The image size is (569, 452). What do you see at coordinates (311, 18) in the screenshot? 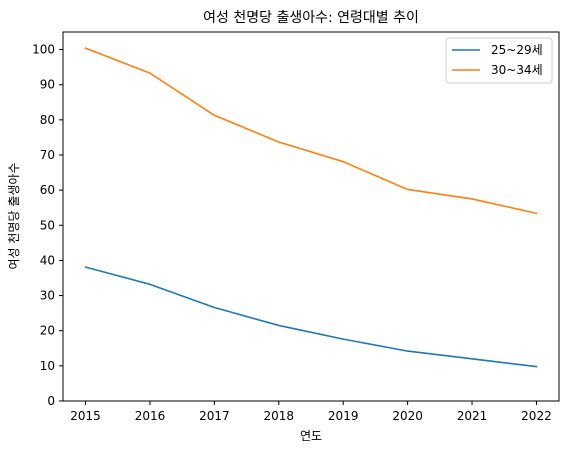
I see `chart-title: 여성 천명당 출생아수: 연령대별 추이` at bounding box center [311, 18].